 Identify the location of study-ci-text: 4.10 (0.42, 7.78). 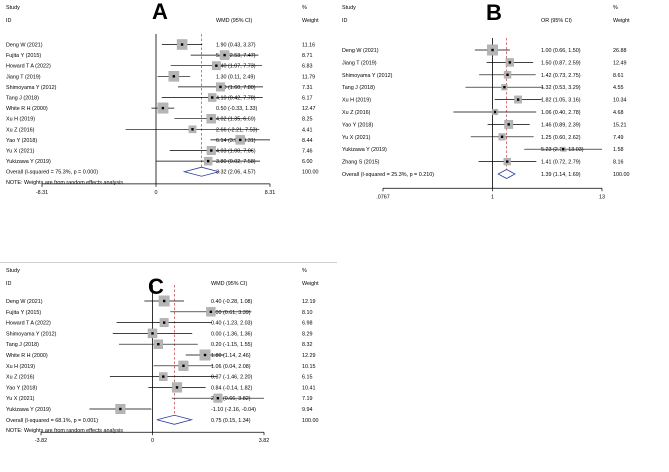
(236, 99).